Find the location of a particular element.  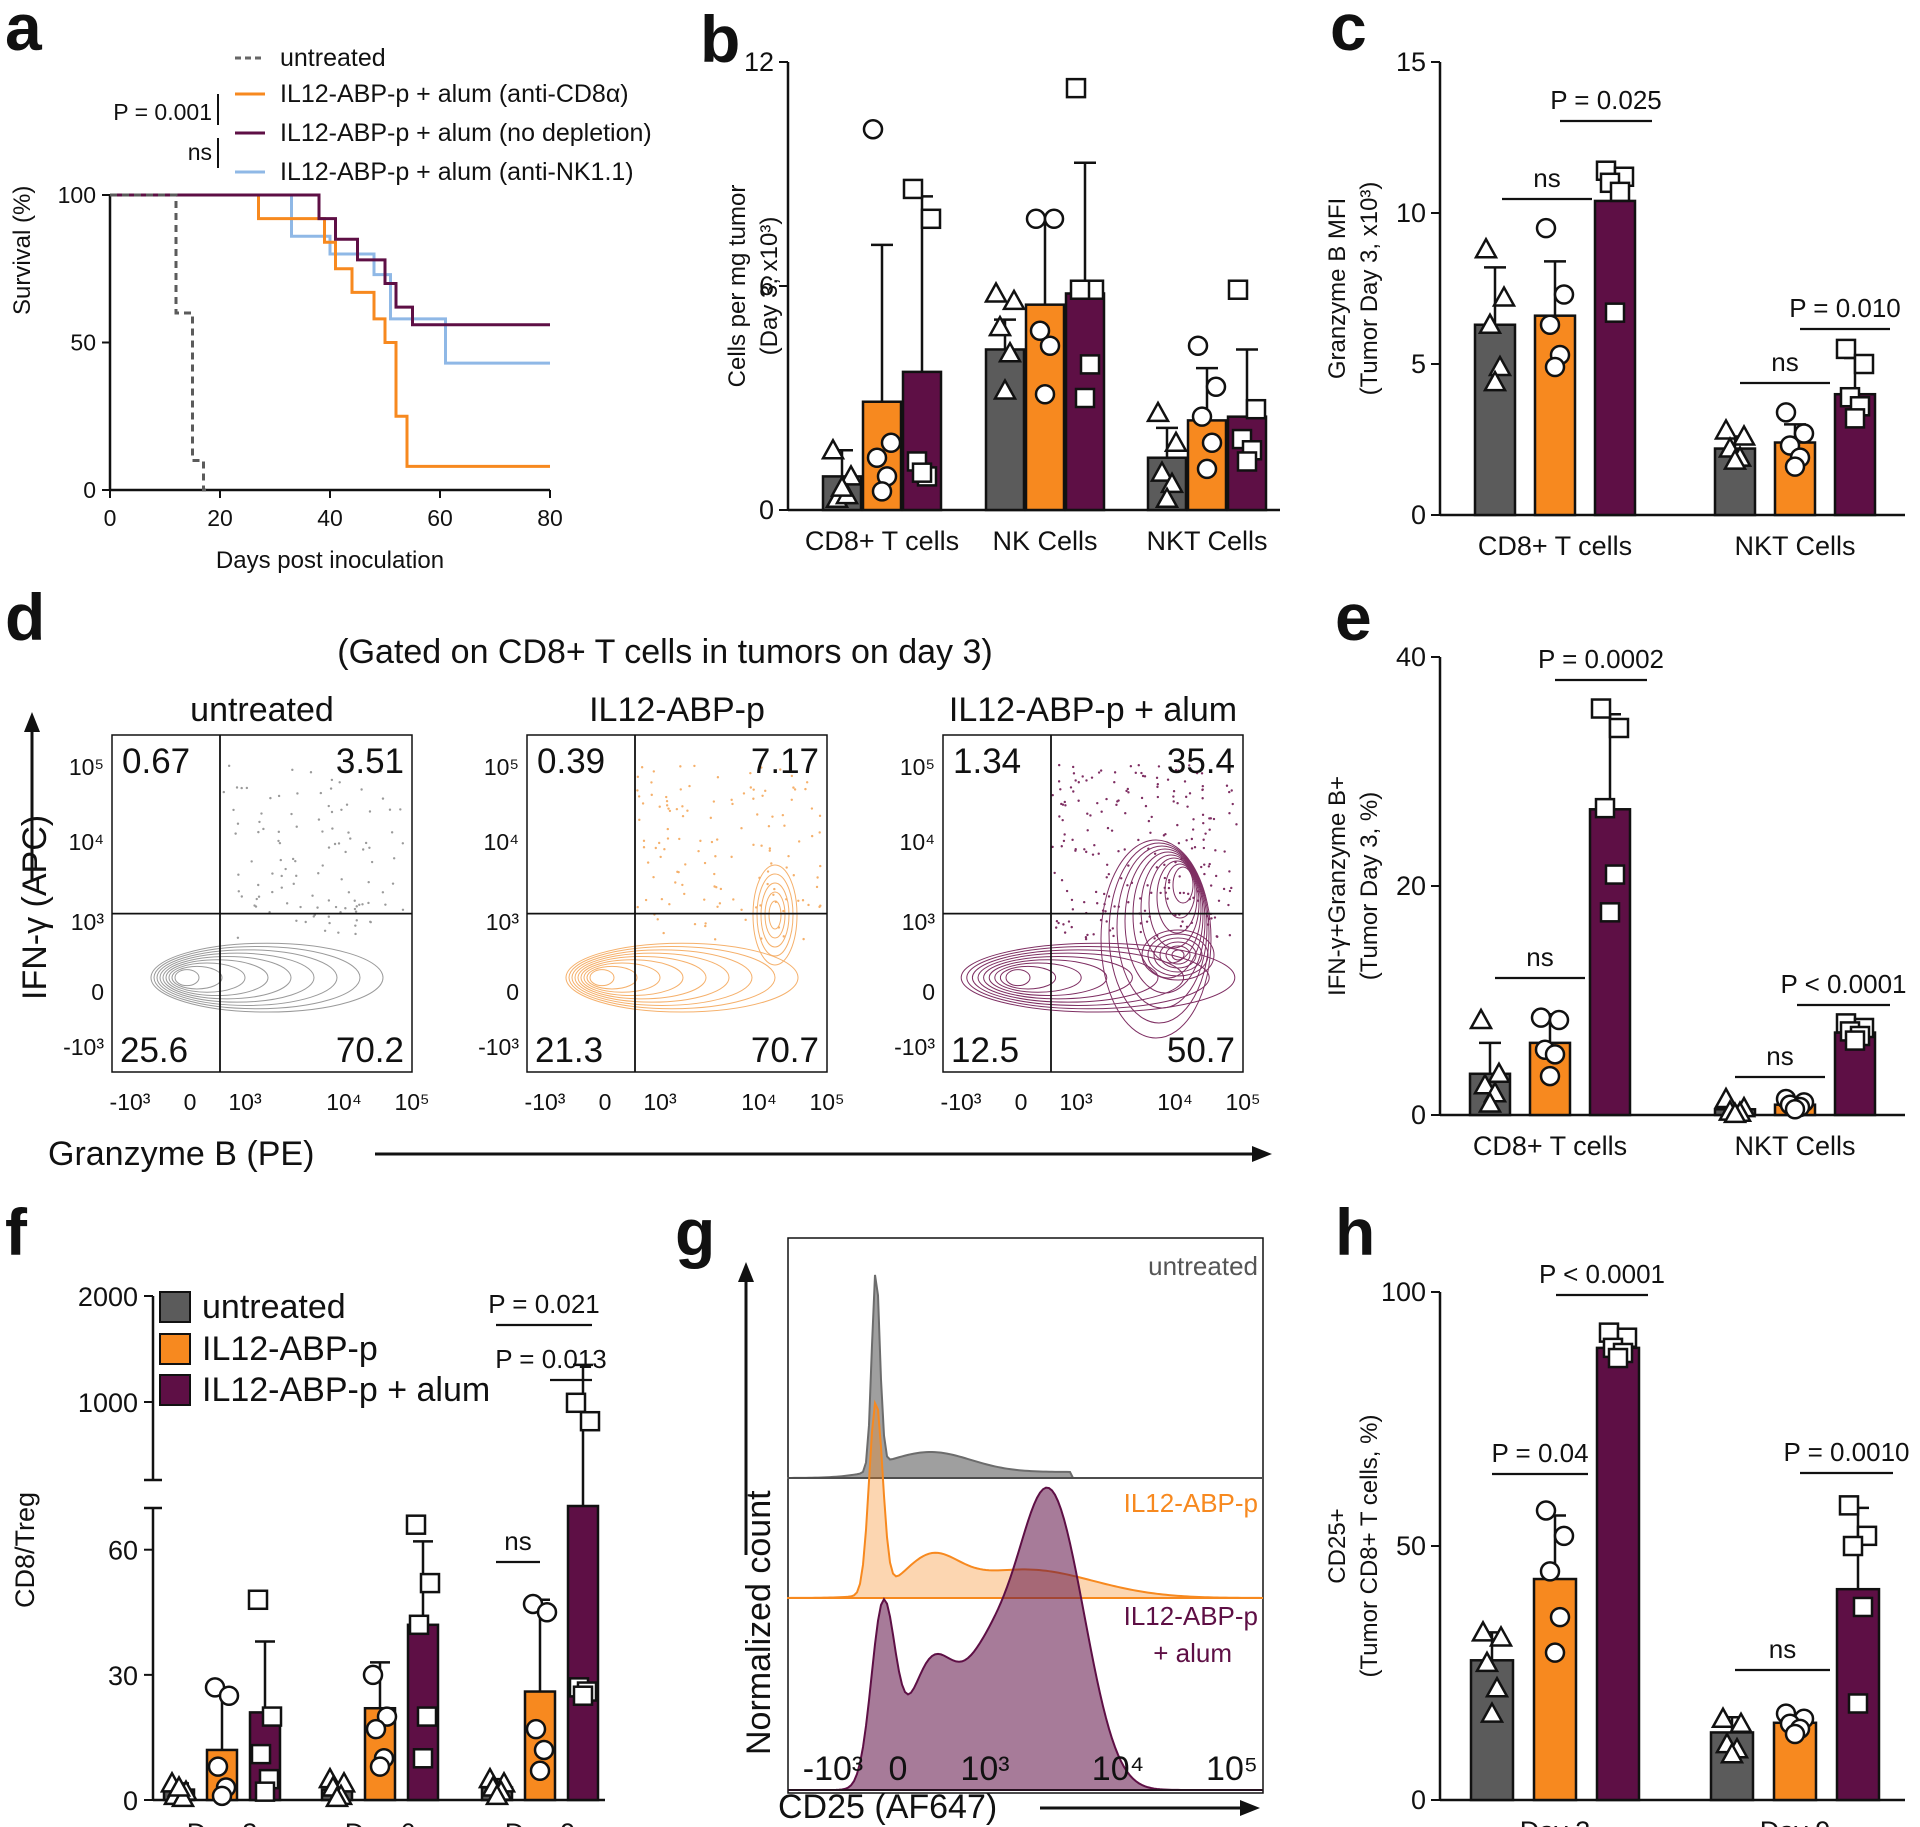

stat-label: P = 0.013 is located at coordinates (551, 1359).